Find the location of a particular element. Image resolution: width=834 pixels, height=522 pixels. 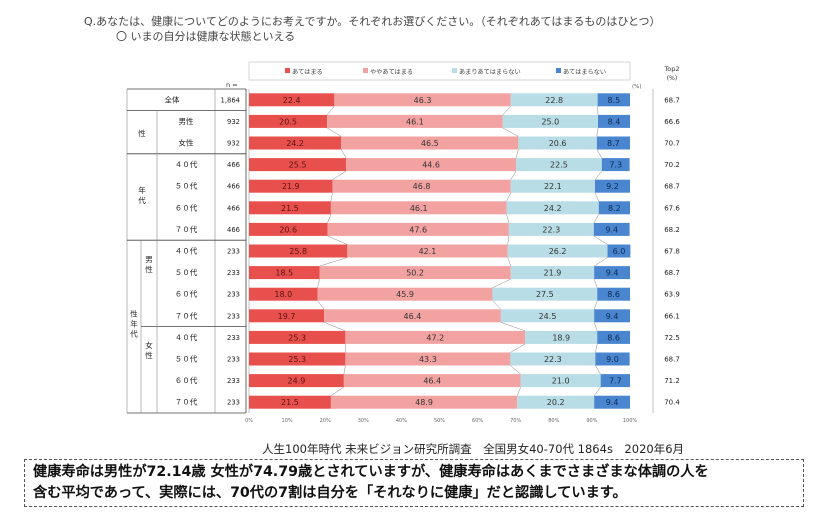

x-tick-label: 20% is located at coordinates (325, 421).